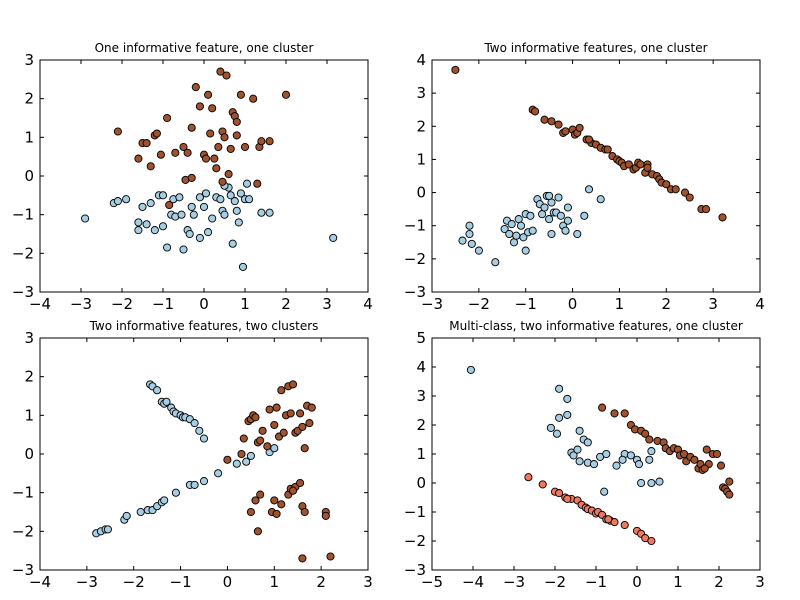 This screenshot has height=600, width=800. I want to click on x-tick-label: −5, so click(432, 582).